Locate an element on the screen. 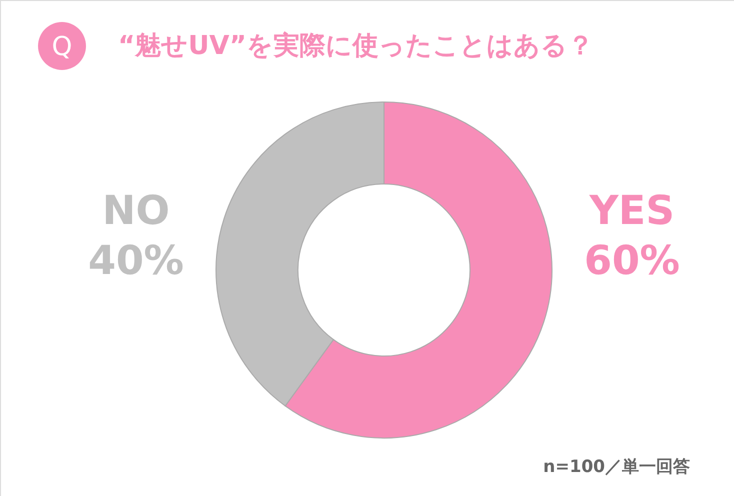 This screenshot has height=496, width=734. text: n=100／単一回答 is located at coordinates (616, 467).